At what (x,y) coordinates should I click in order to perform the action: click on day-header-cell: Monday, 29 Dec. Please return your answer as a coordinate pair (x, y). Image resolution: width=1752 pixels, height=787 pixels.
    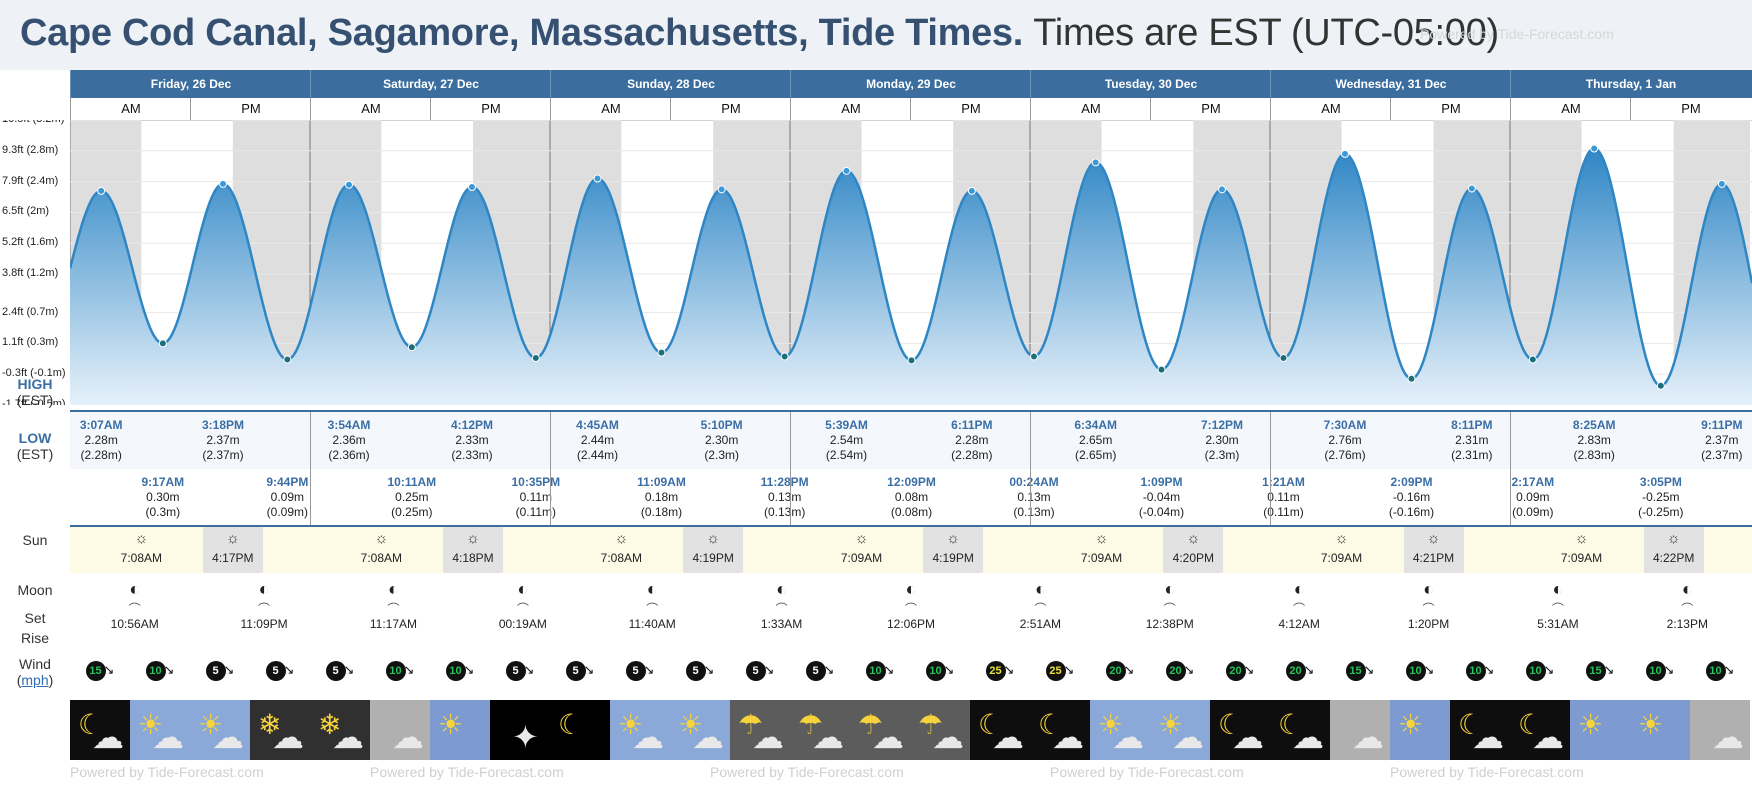
    Looking at the image, I should click on (910, 84).